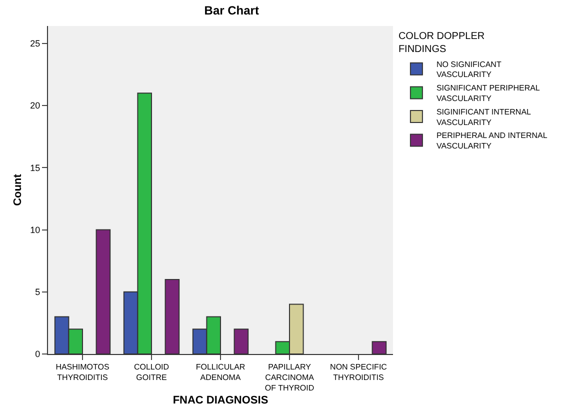 The height and width of the screenshot is (416, 565). What do you see at coordinates (37, 292) in the screenshot?
I see `y-tick-label: 5` at bounding box center [37, 292].